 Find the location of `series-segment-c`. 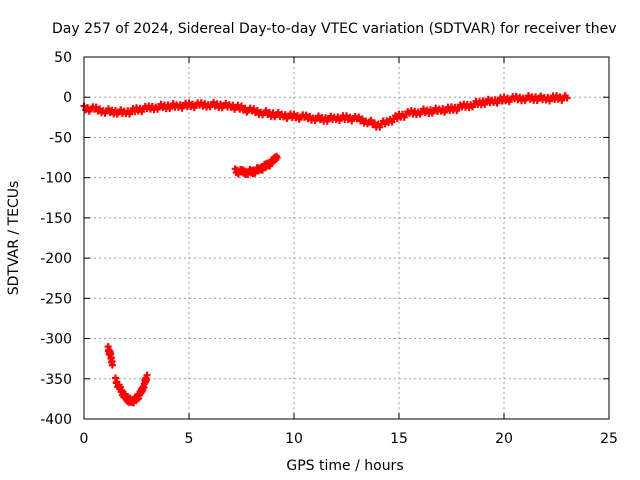

series-segment-c is located at coordinates (131, 389).